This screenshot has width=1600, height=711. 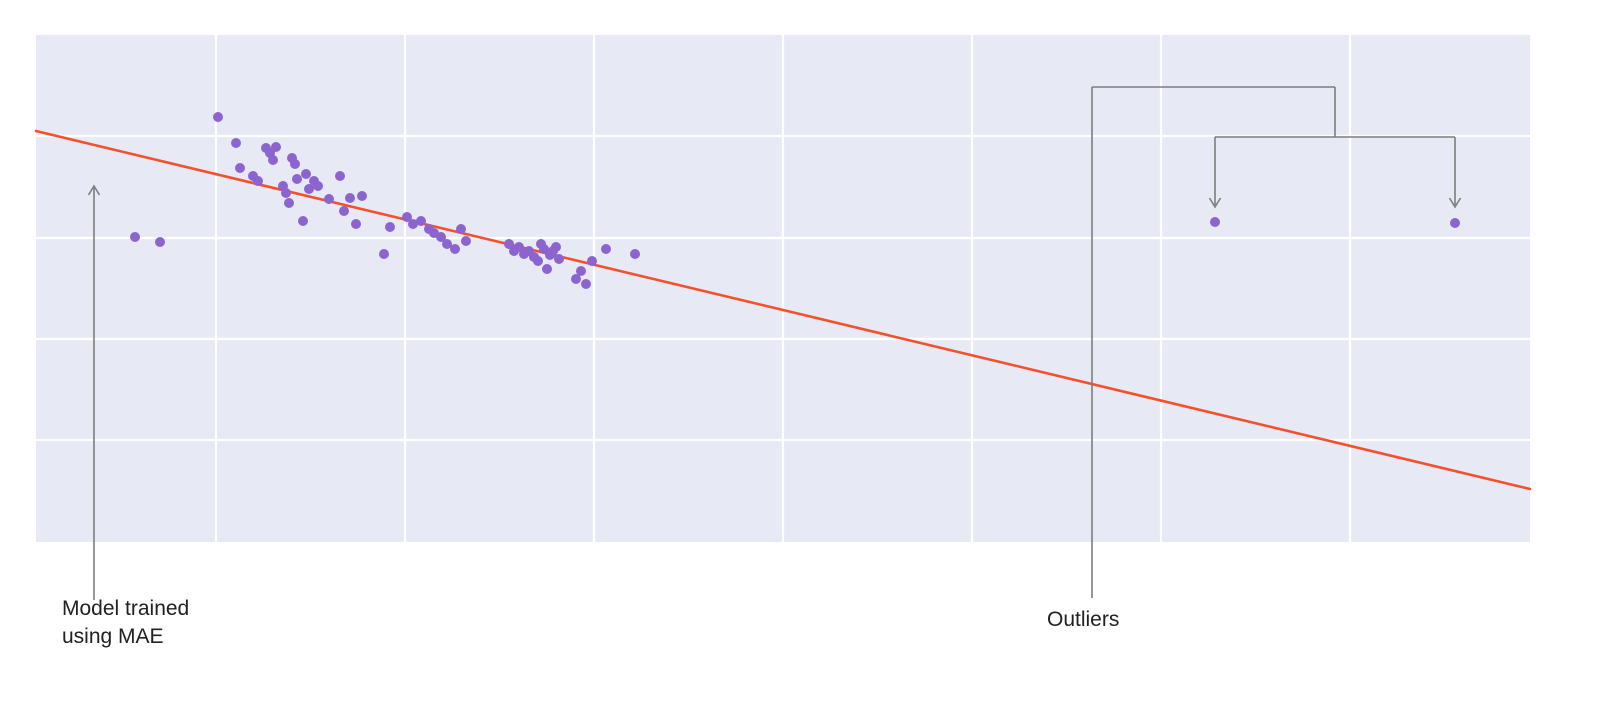 What do you see at coordinates (113, 637) in the screenshot?
I see `mae-annotation-line2: using MAE` at bounding box center [113, 637].